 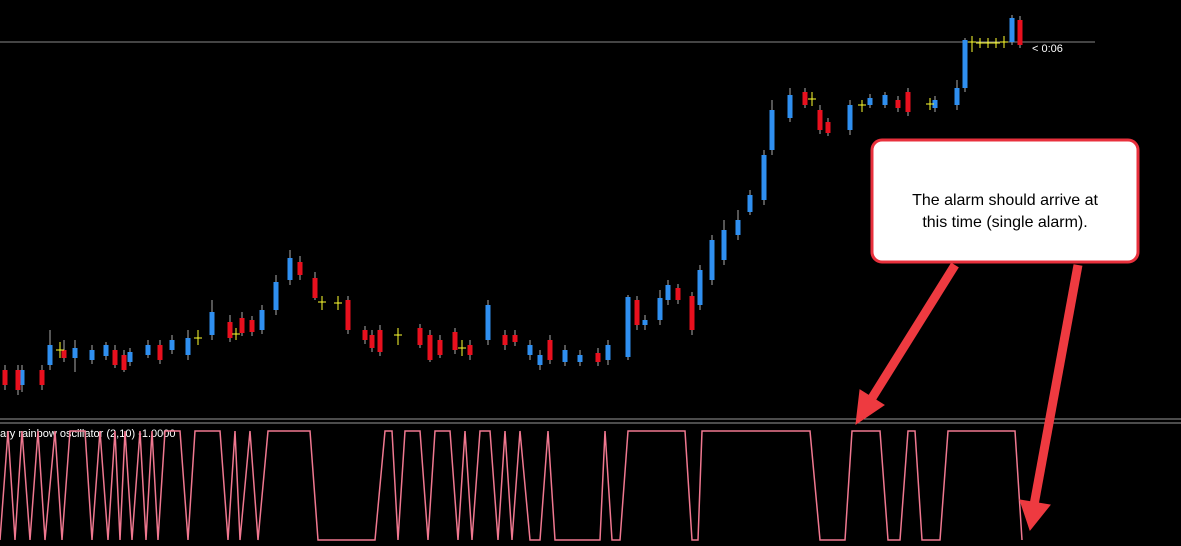 I want to click on callout-box, so click(x=1005, y=201).